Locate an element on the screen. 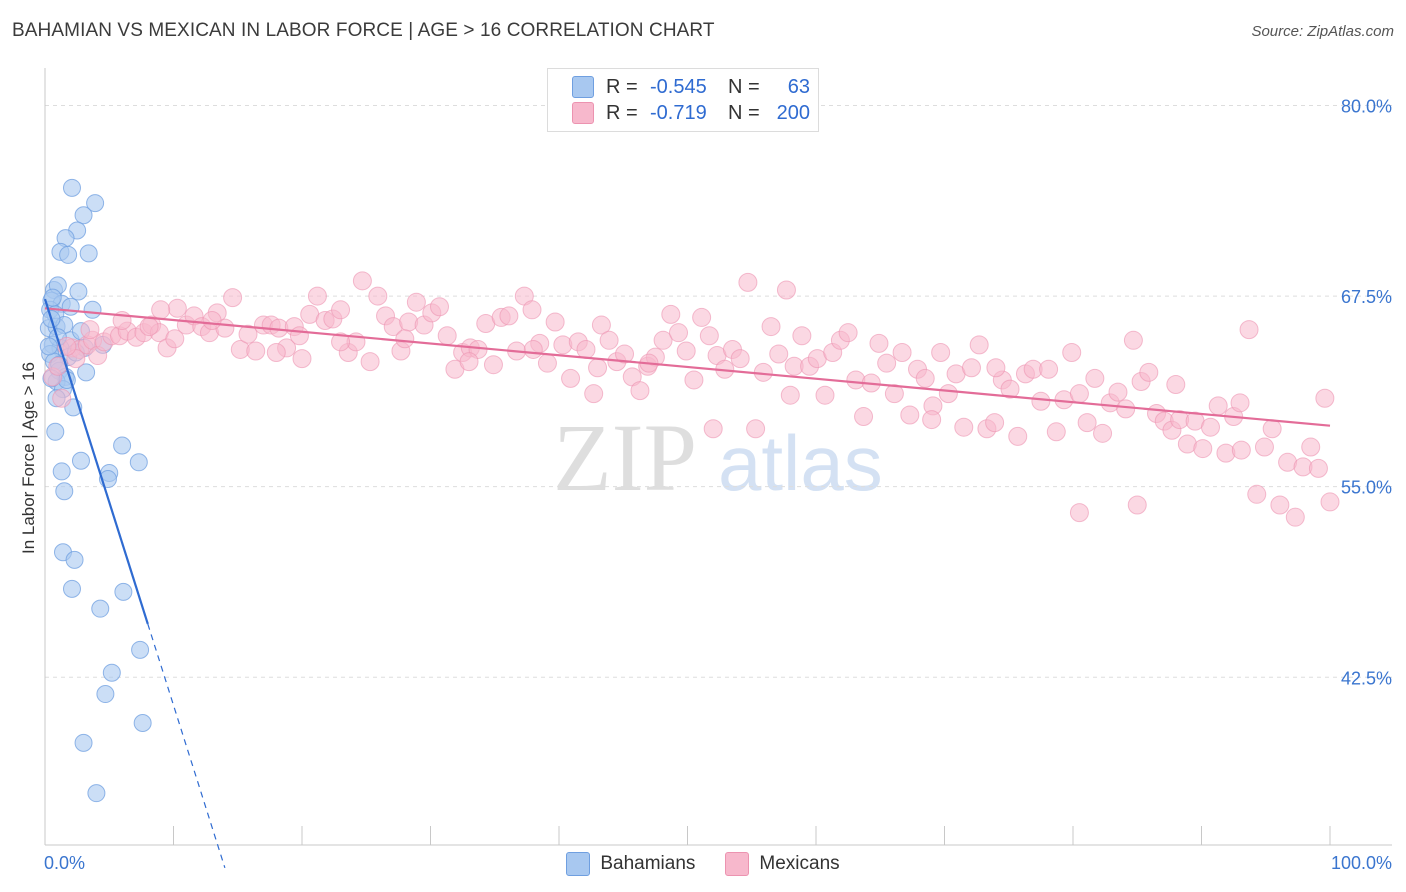  source-label: Source: ZipAtlas.com is located at coordinates (1322, 31).